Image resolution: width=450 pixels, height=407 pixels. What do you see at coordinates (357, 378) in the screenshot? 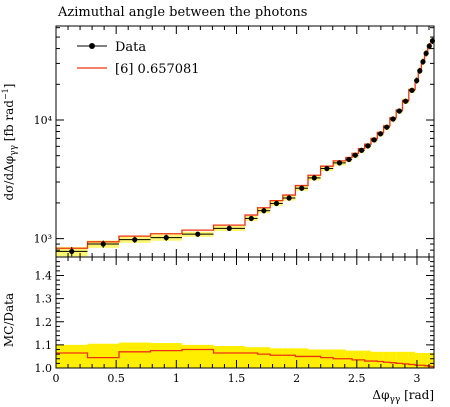
I see `x-tick-label: 2.5` at bounding box center [357, 378].